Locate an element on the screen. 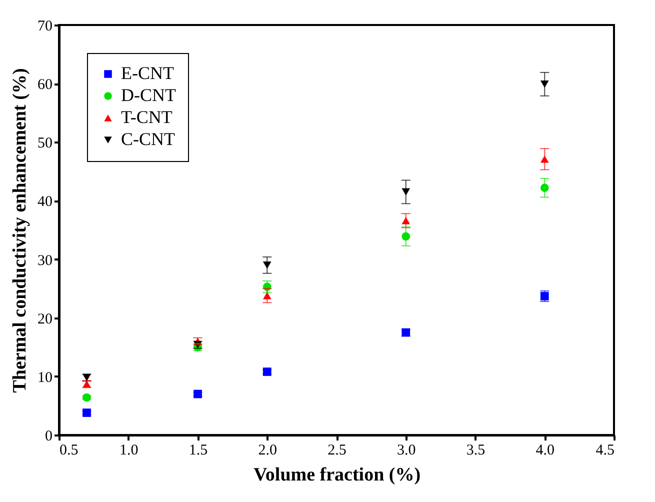 The image size is (655, 502). y-tick-label: 0 is located at coordinates (48, 436).